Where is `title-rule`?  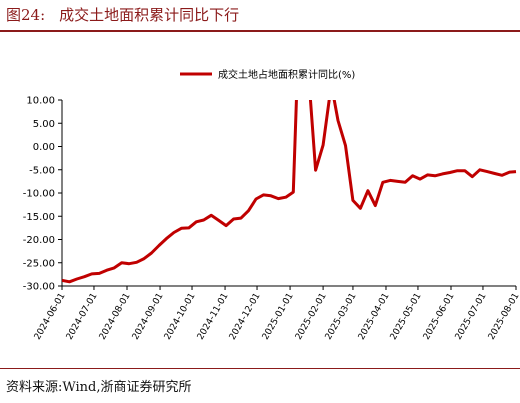
title-rule is located at coordinates (260, 31).